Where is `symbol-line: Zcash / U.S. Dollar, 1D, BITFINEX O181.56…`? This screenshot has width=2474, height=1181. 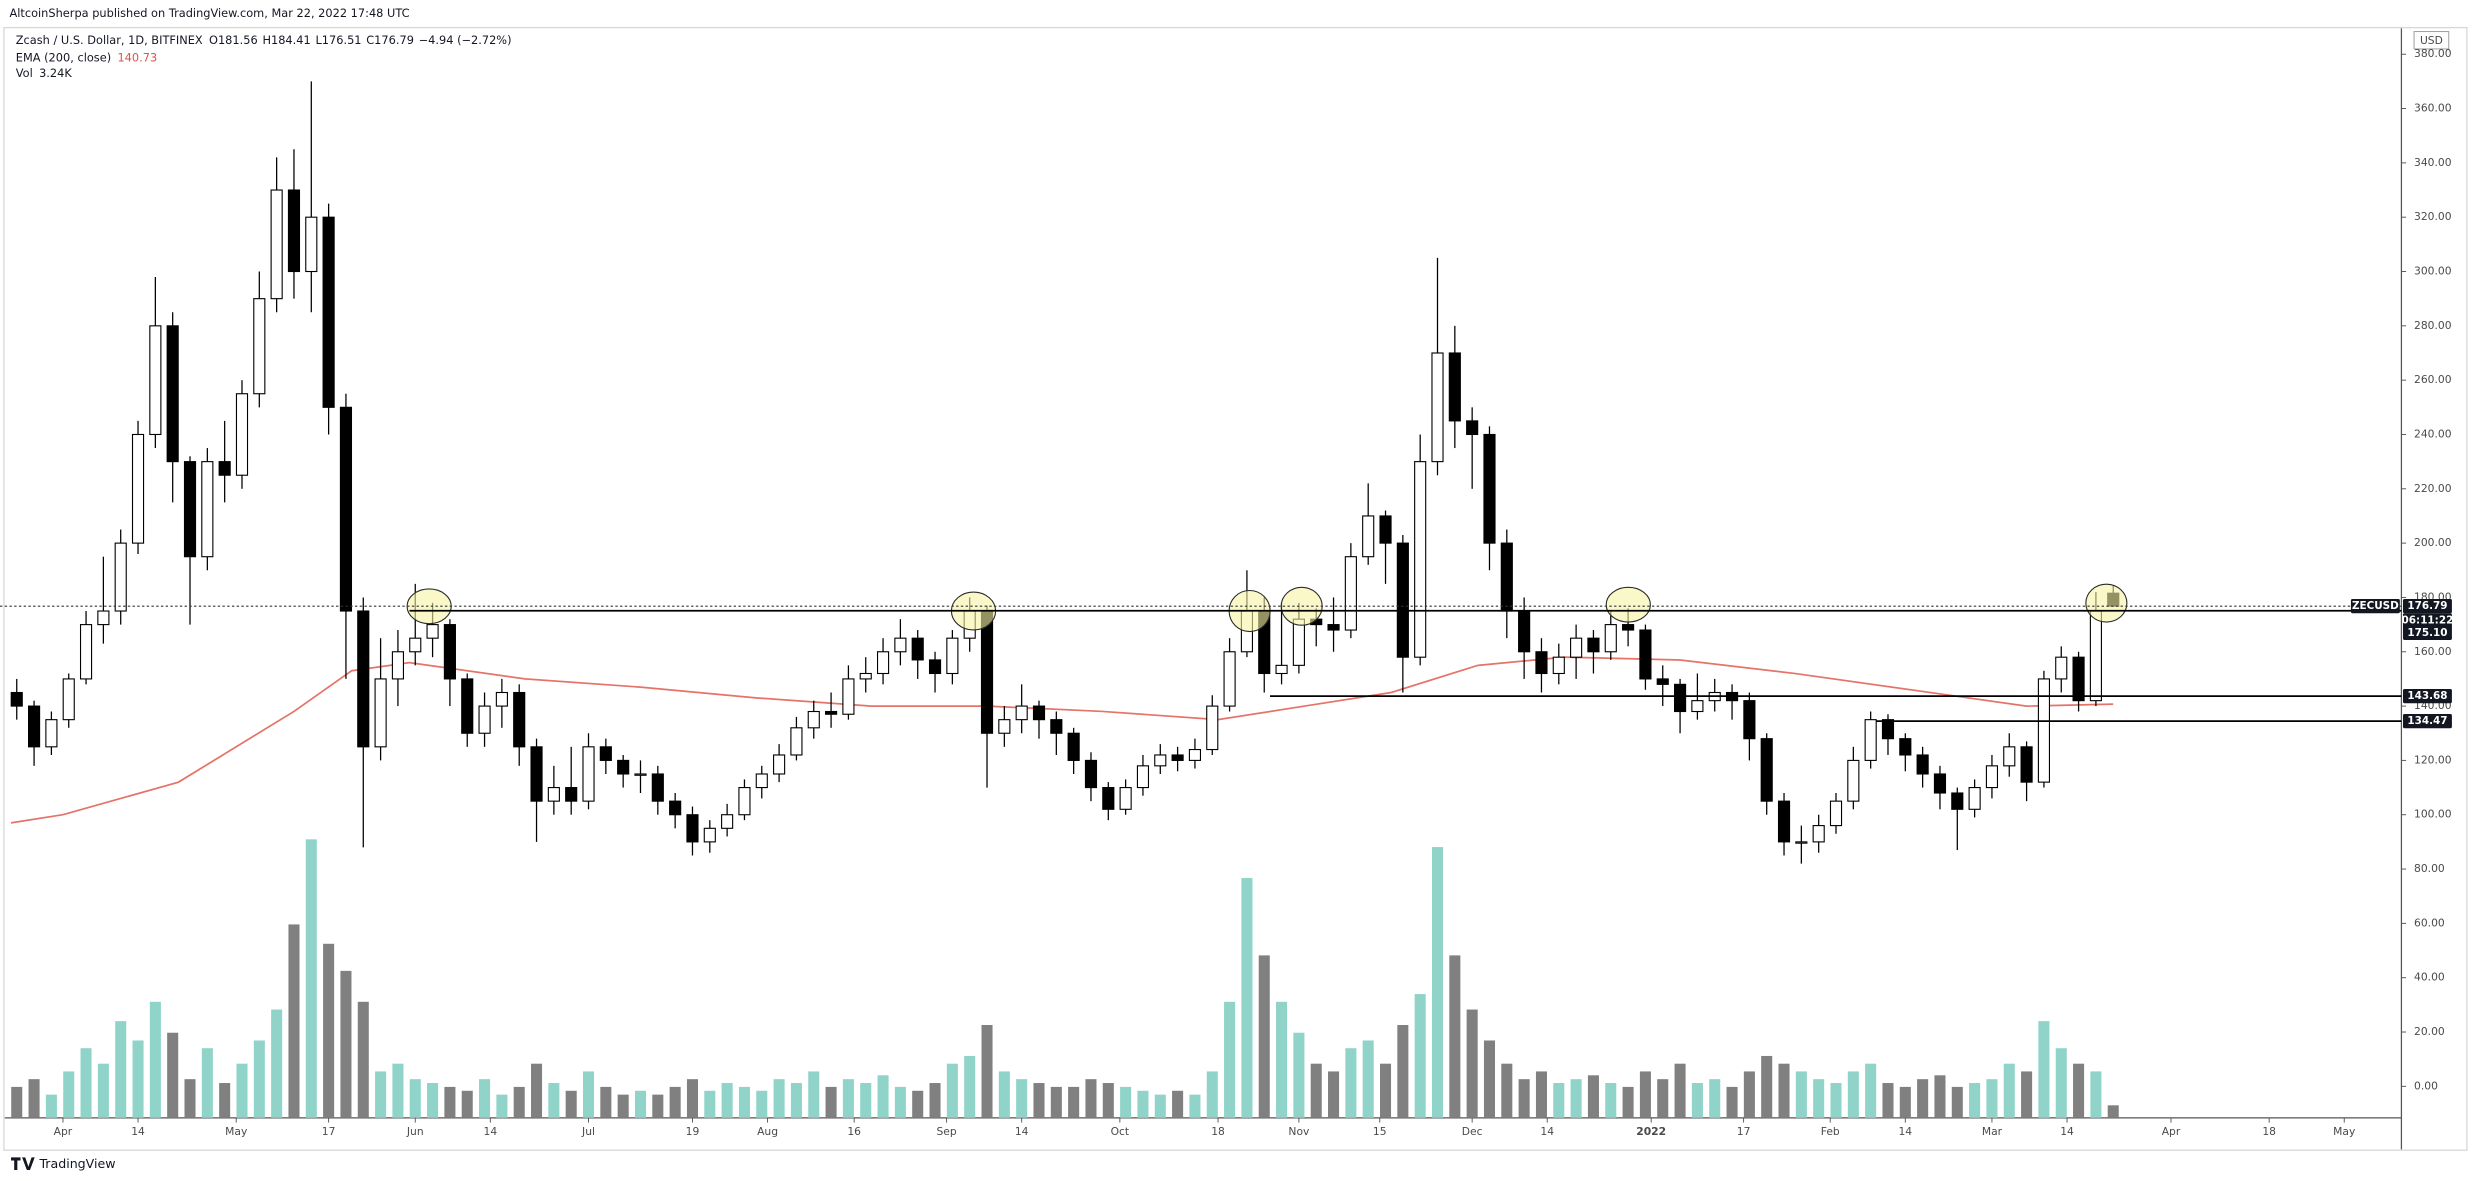 symbol-line: Zcash / U.S. Dollar, 1D, BITFINEX O181.56… is located at coordinates (264, 40).